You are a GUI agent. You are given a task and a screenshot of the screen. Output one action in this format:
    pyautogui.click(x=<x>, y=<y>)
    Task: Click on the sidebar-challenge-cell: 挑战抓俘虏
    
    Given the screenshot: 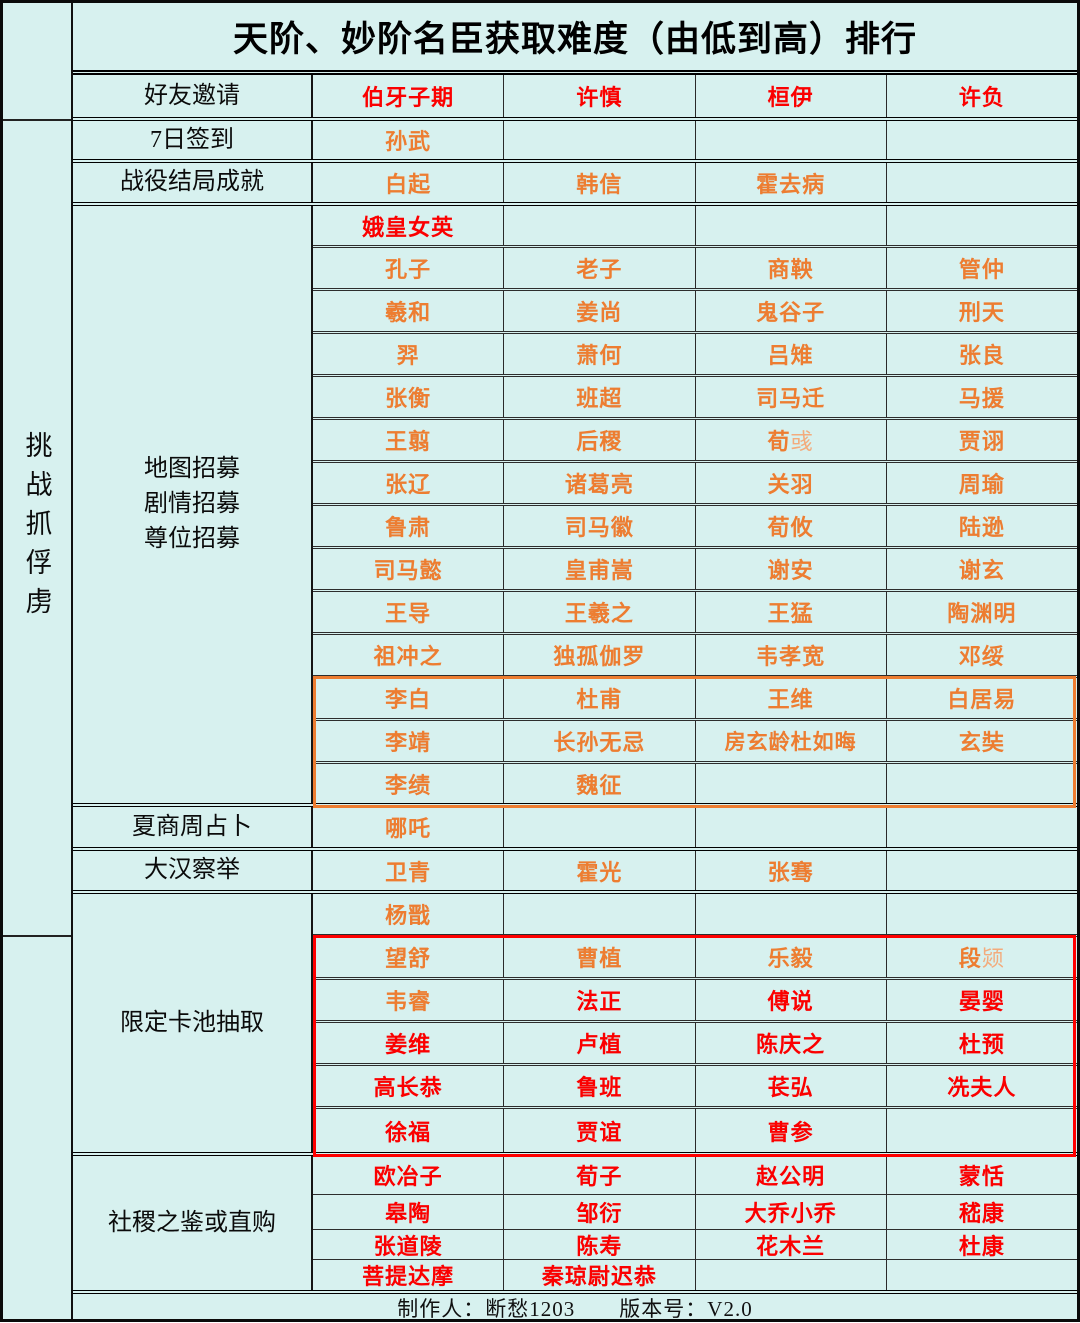 What is the action you would take?
    pyautogui.click(x=37, y=529)
    